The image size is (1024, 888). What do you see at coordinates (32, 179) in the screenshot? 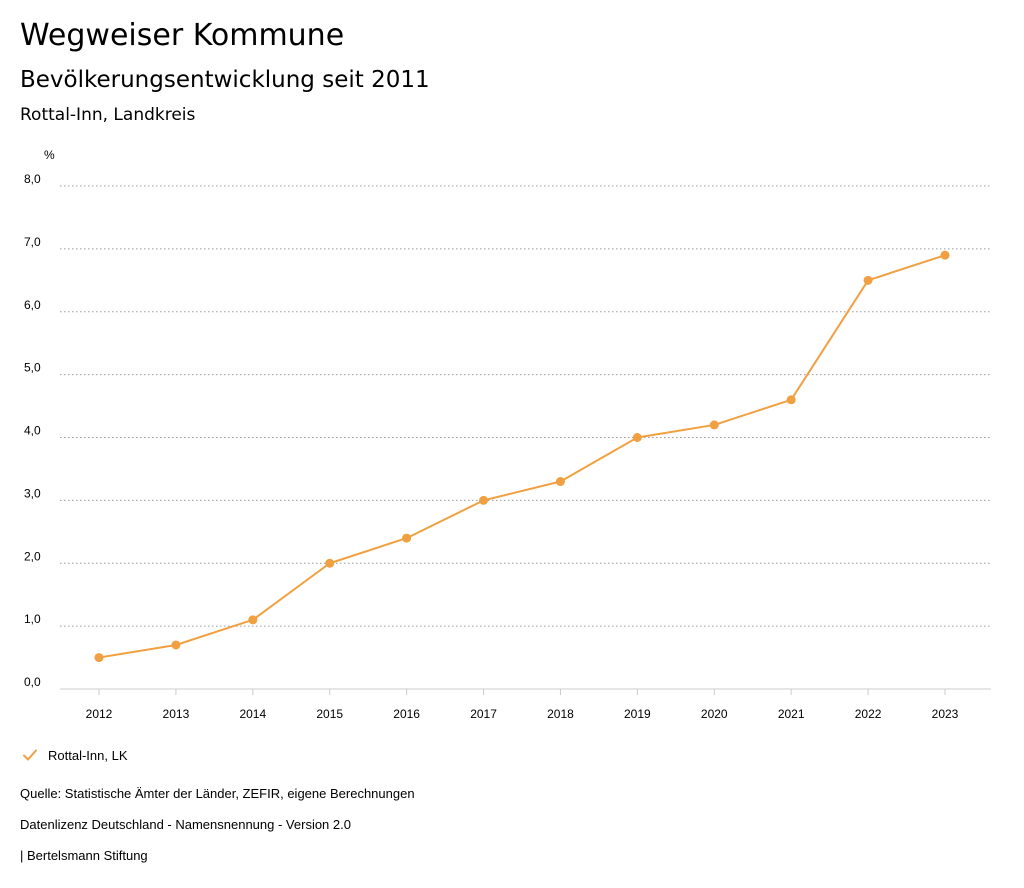
I see `y-tick-label: 8,0` at bounding box center [32, 179].